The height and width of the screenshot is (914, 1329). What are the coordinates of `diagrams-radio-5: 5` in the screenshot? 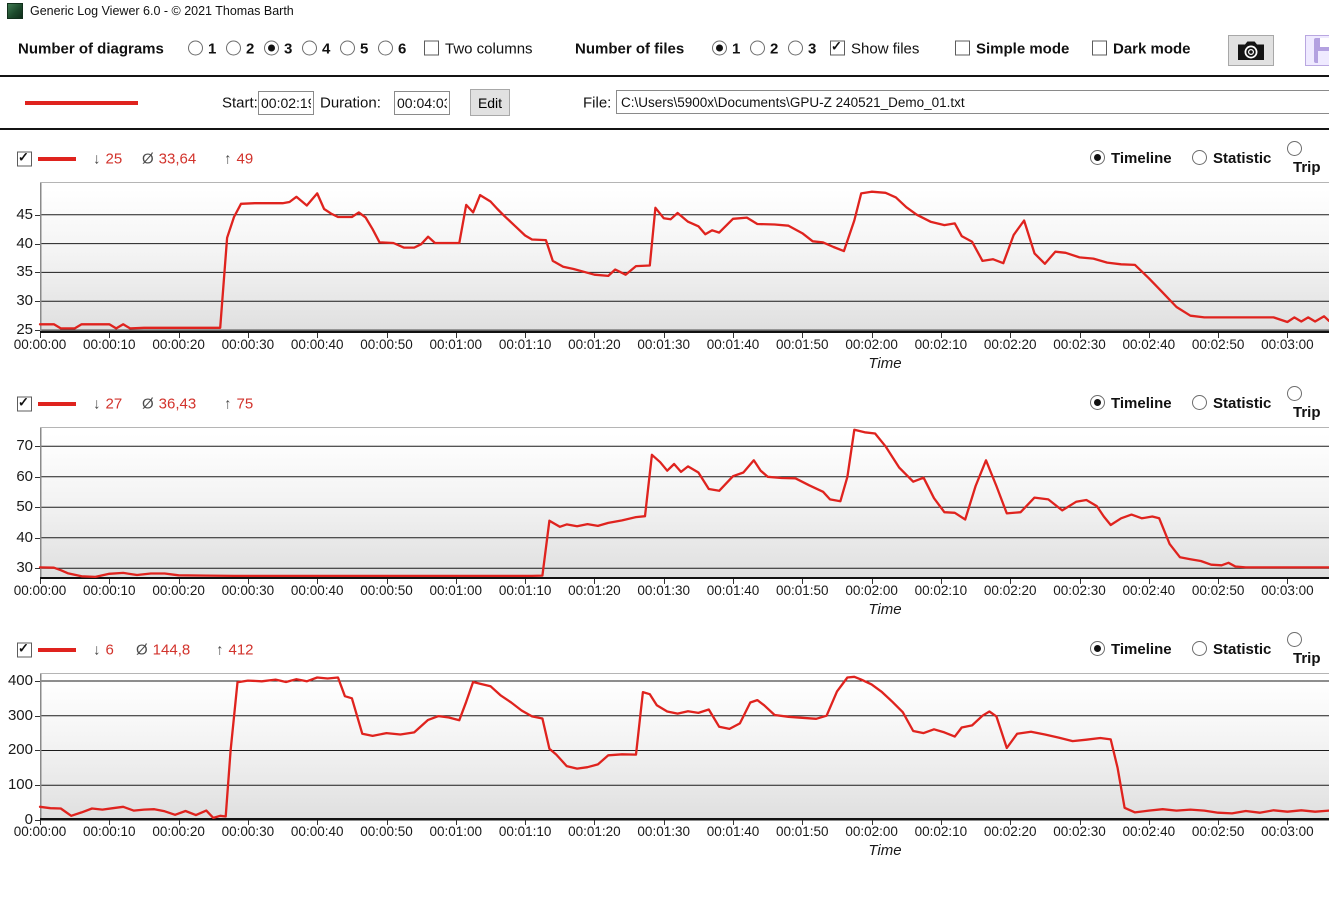 It's located at (354, 48).